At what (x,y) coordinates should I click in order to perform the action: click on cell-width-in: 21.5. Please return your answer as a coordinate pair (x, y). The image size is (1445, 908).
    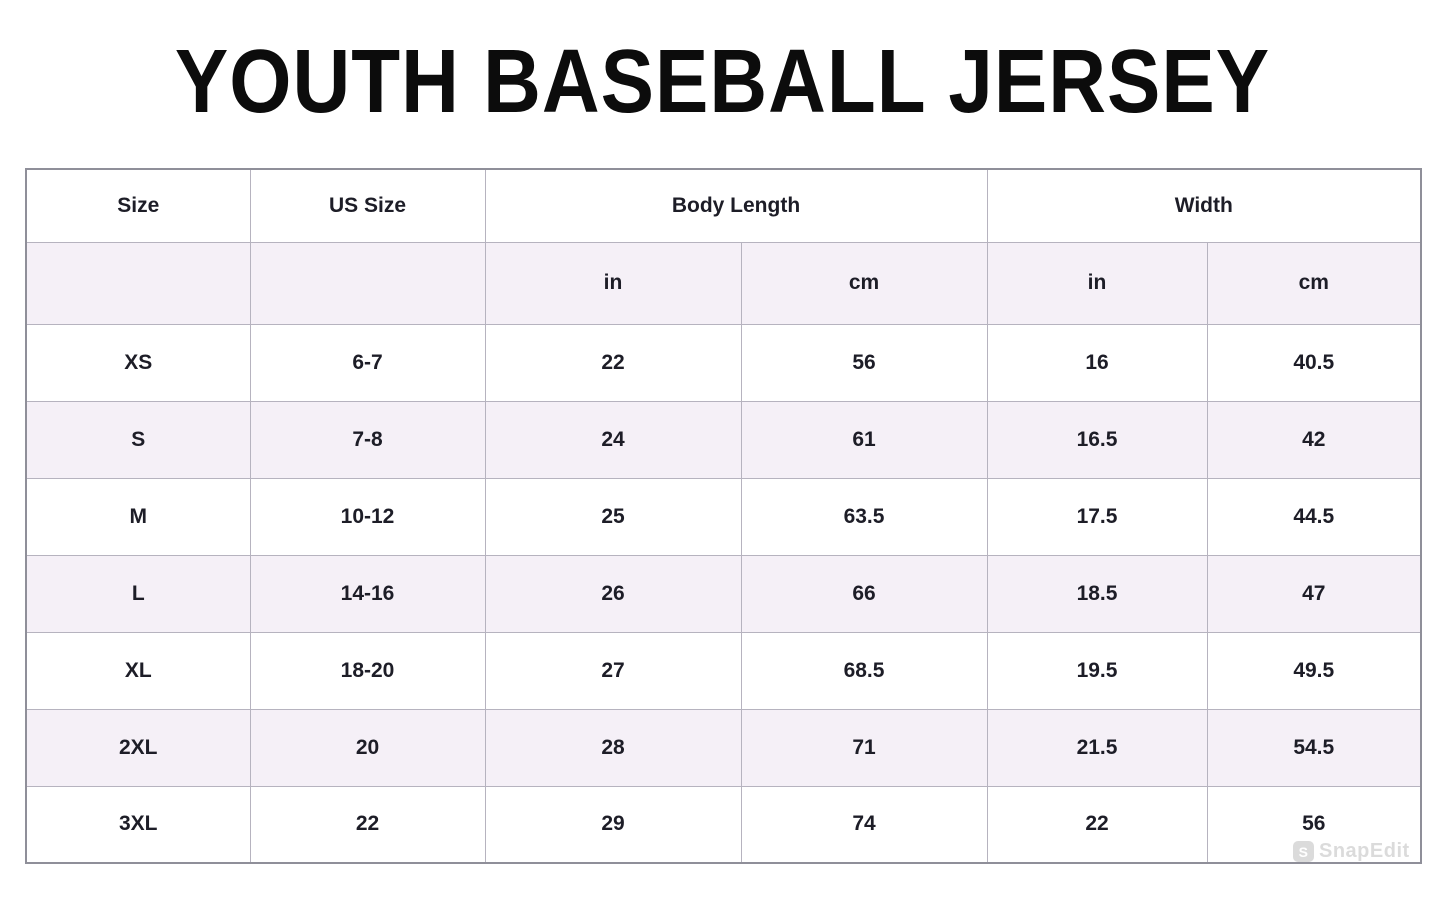
    Looking at the image, I should click on (1097, 747).